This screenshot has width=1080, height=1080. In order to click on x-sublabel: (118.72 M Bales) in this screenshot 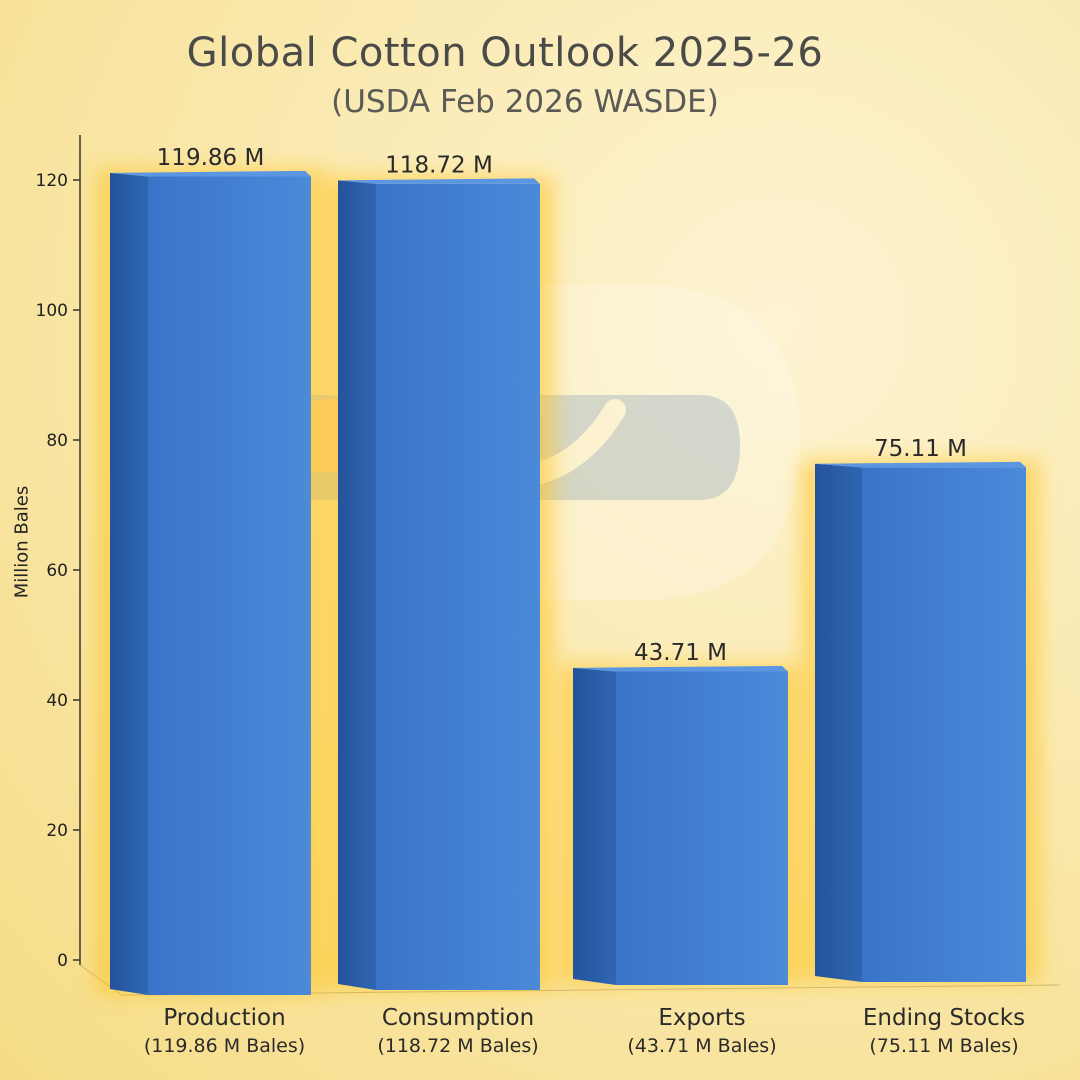, I will do `click(457, 1046)`.